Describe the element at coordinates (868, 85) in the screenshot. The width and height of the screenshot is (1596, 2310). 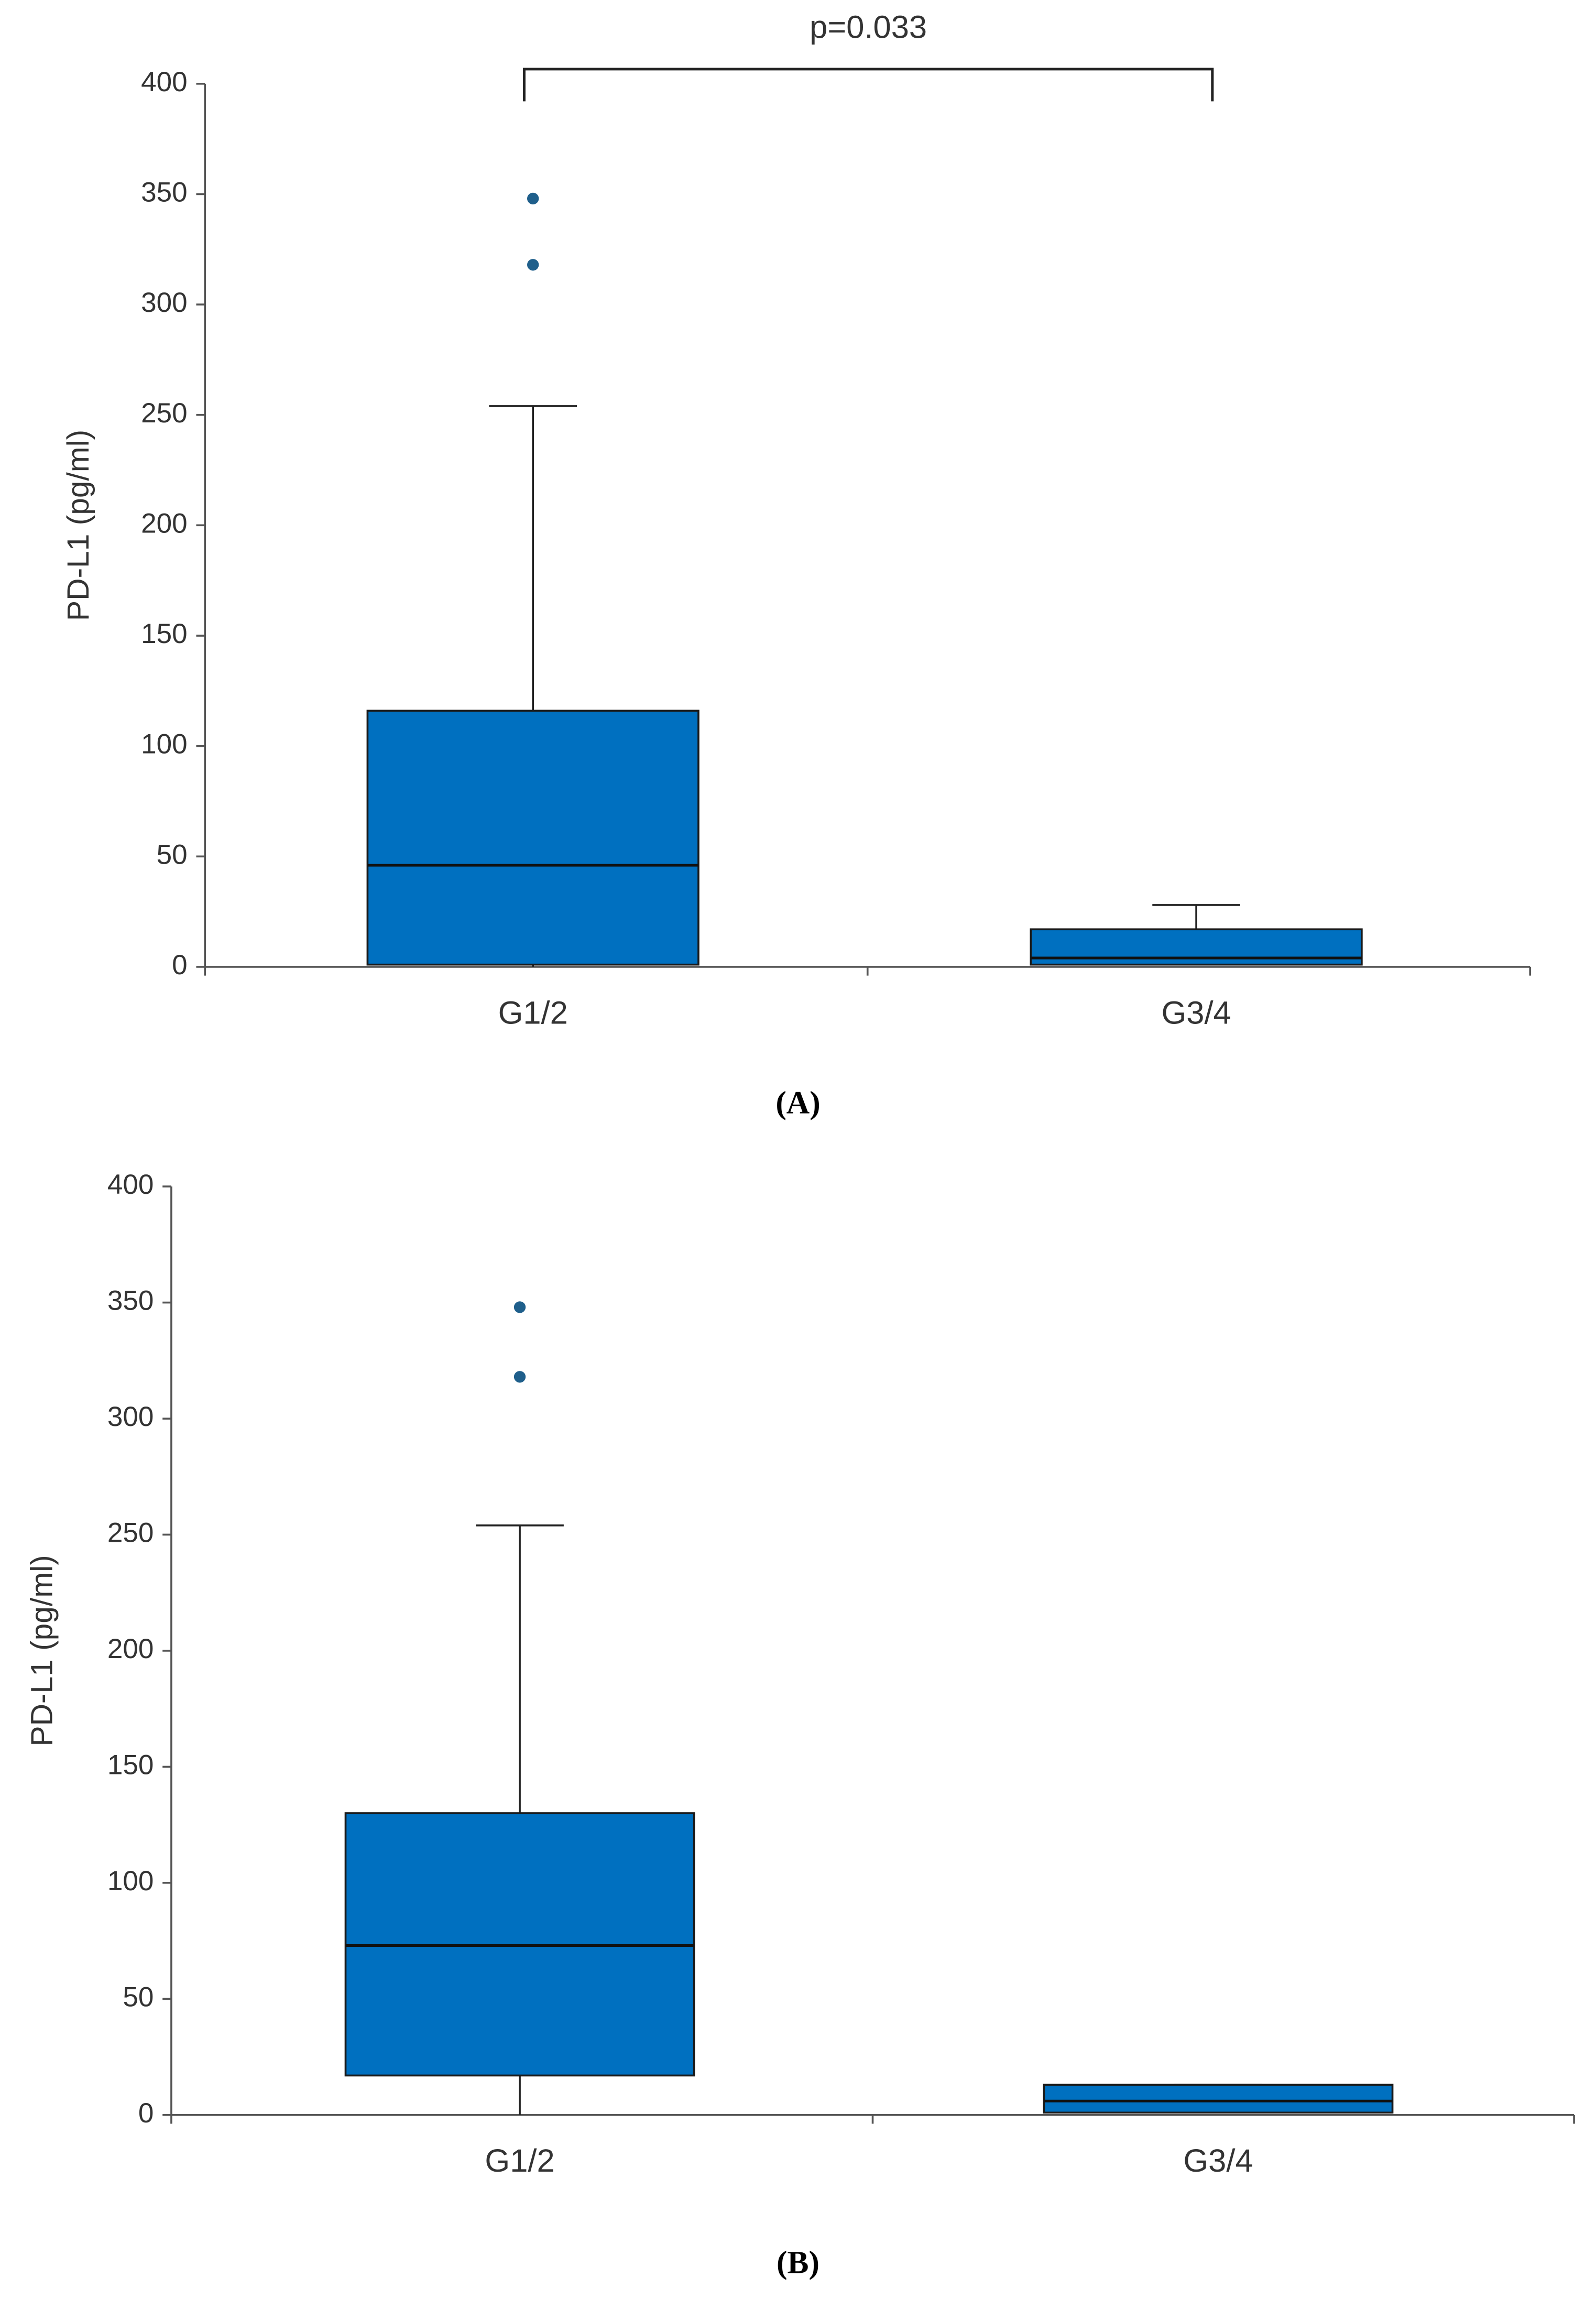
I see `significance-bracket` at that location.